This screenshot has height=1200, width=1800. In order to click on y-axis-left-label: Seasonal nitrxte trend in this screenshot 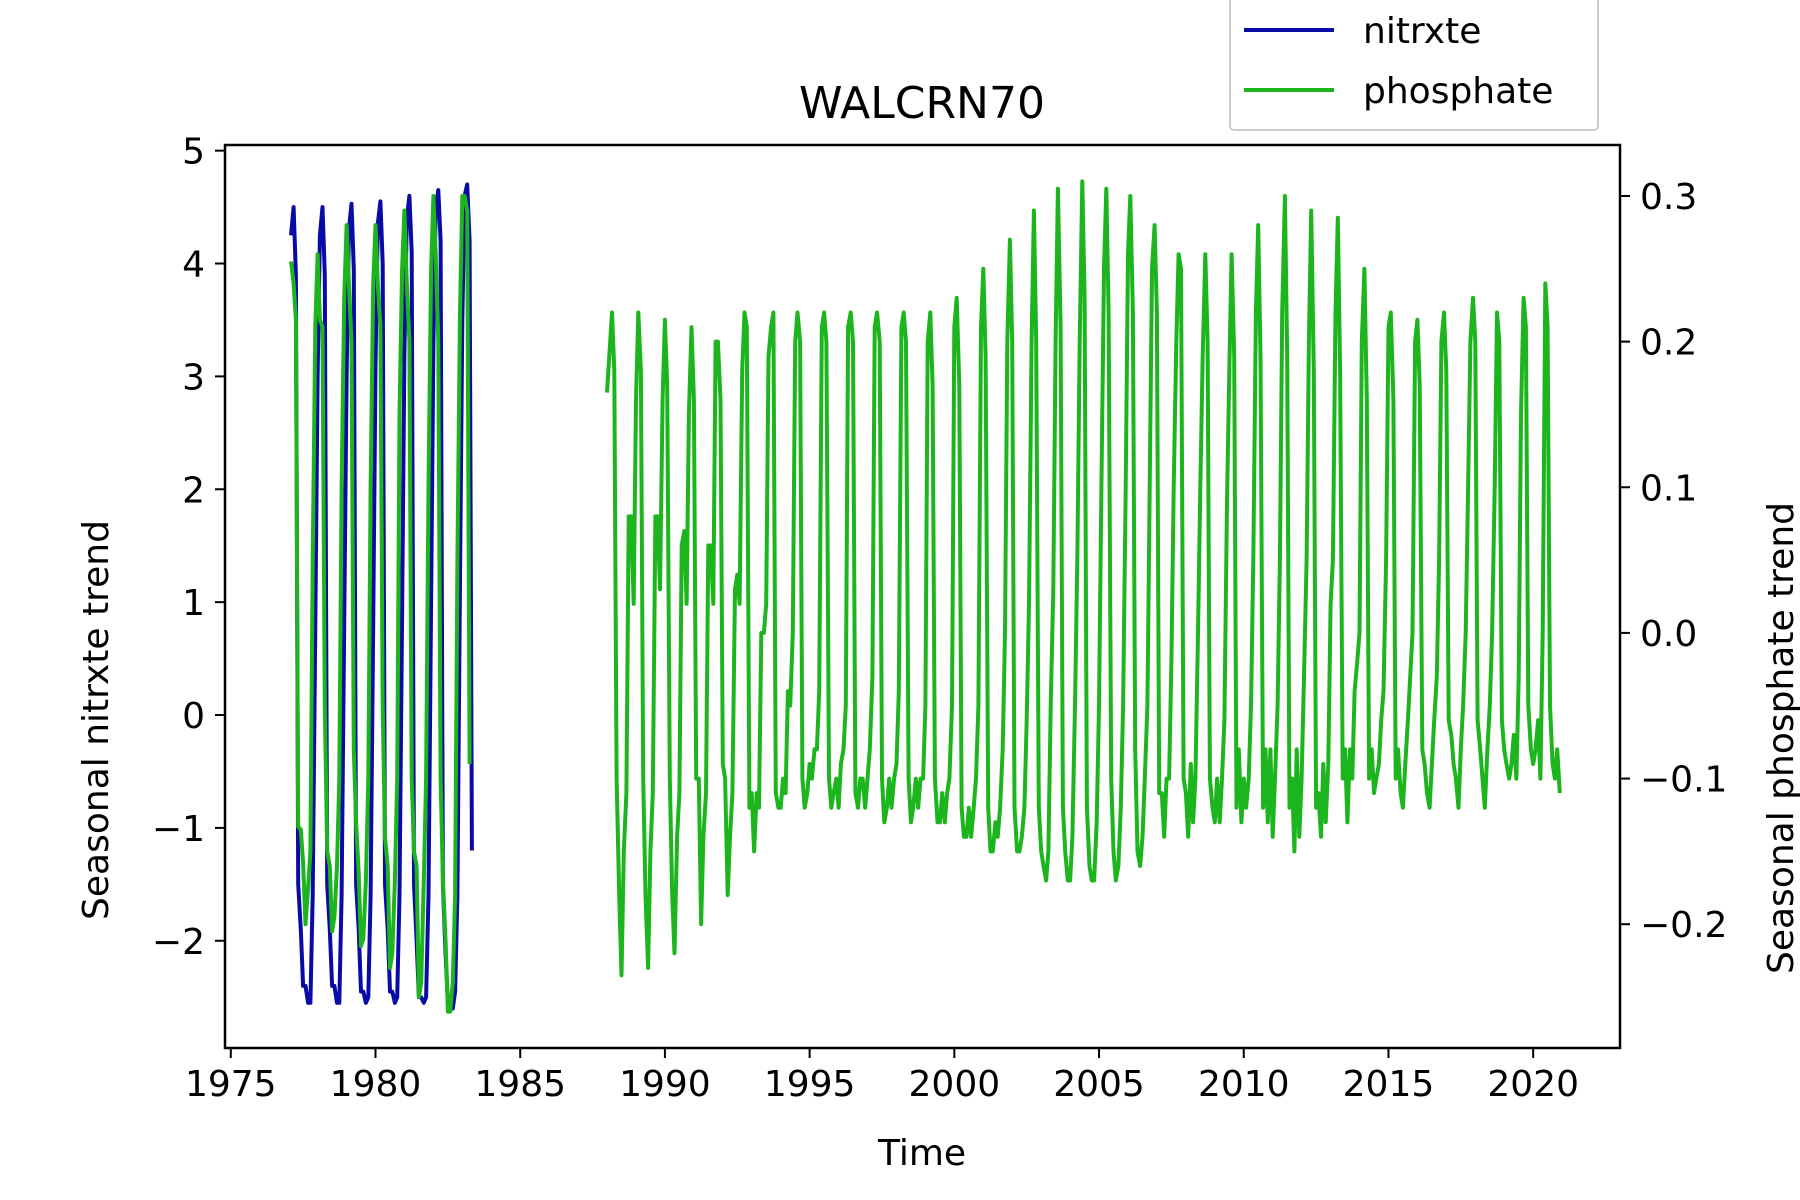, I will do `click(96, 720)`.